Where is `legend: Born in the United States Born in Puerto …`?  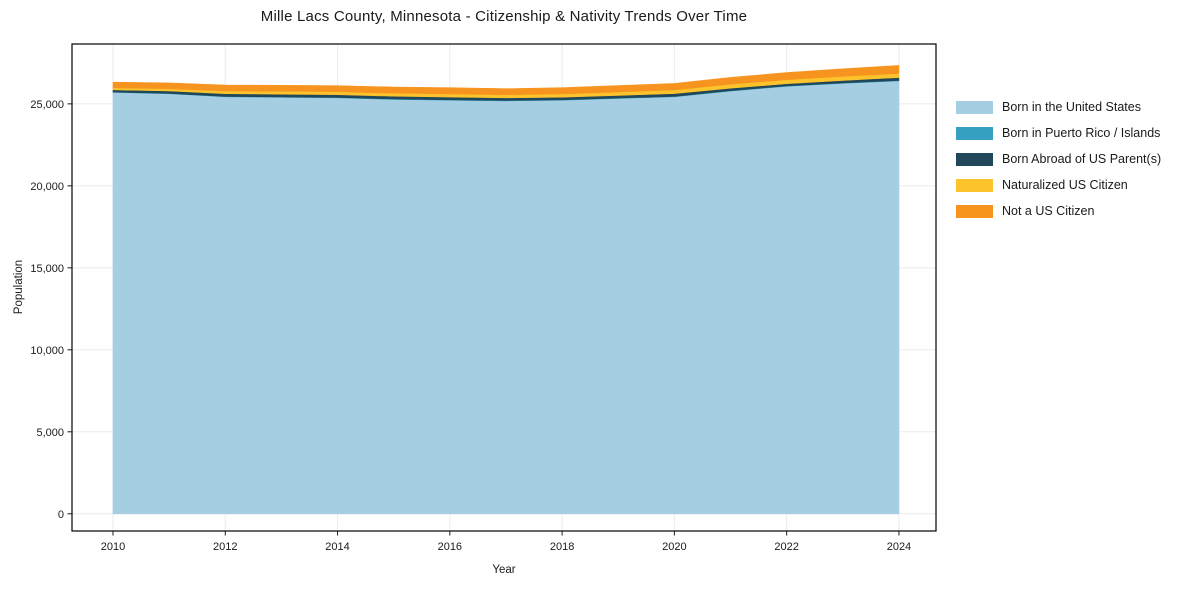 legend: Born in the United States Born in Puerto … is located at coordinates (1058, 165).